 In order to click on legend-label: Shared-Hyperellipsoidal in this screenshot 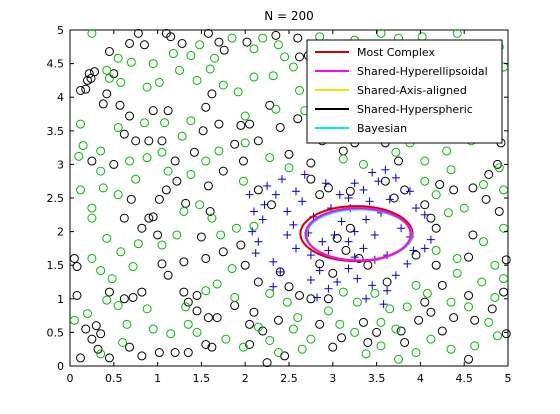, I will do `click(422, 71)`.